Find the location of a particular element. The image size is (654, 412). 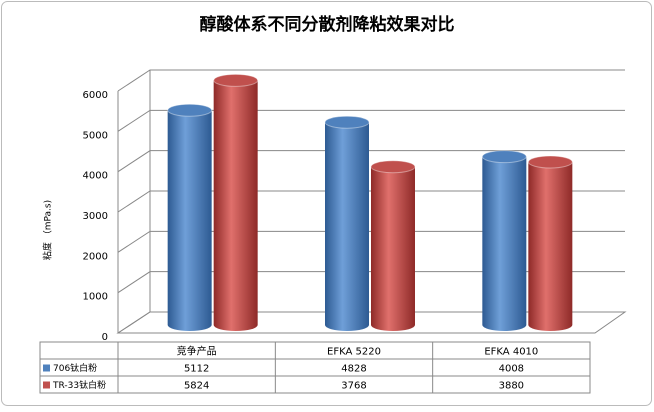

x-tick-label: EFKA 4010 is located at coordinates (511, 352).